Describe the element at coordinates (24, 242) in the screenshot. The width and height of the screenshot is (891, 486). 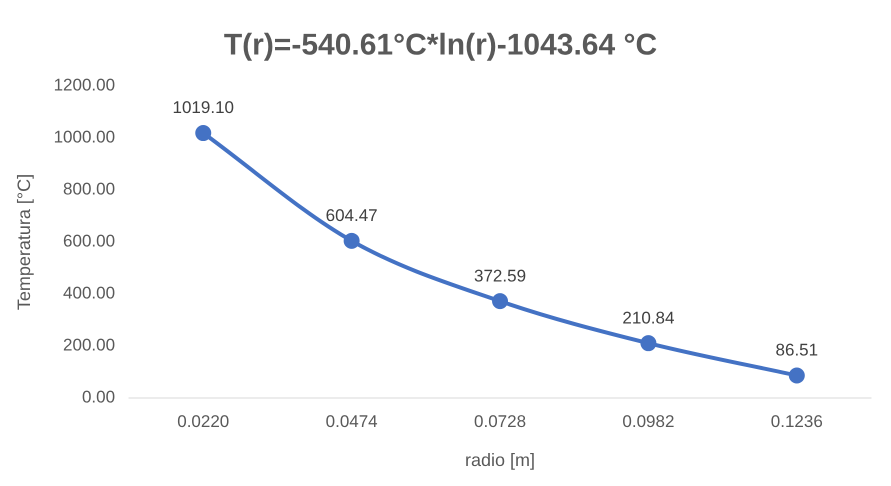
I see `y-axis-title: Temperatura [°C]` at that location.